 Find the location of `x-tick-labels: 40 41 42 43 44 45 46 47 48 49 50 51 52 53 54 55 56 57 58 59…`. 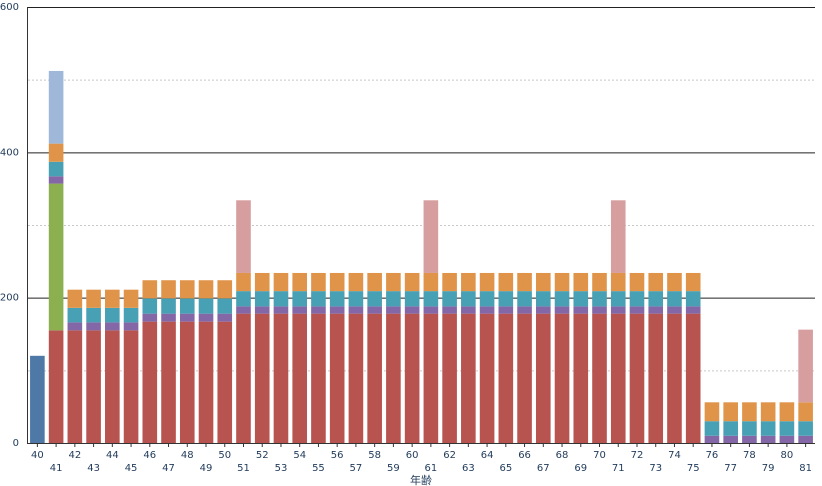

x-tick-labels: 40 41 42 43 44 45 46 47 48 49 50 51 52 53 54 55 56 57 58 59… is located at coordinates (421, 458).